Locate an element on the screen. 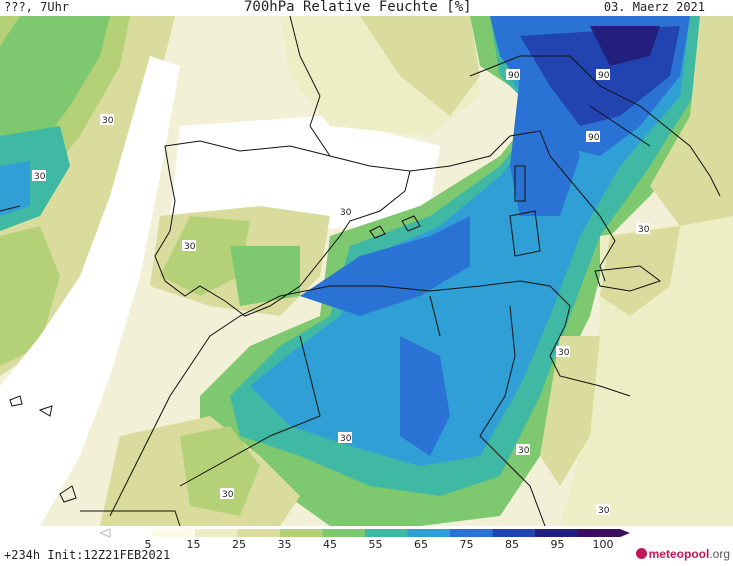 The image size is (733, 566). logo-icon is located at coordinates (641, 553).